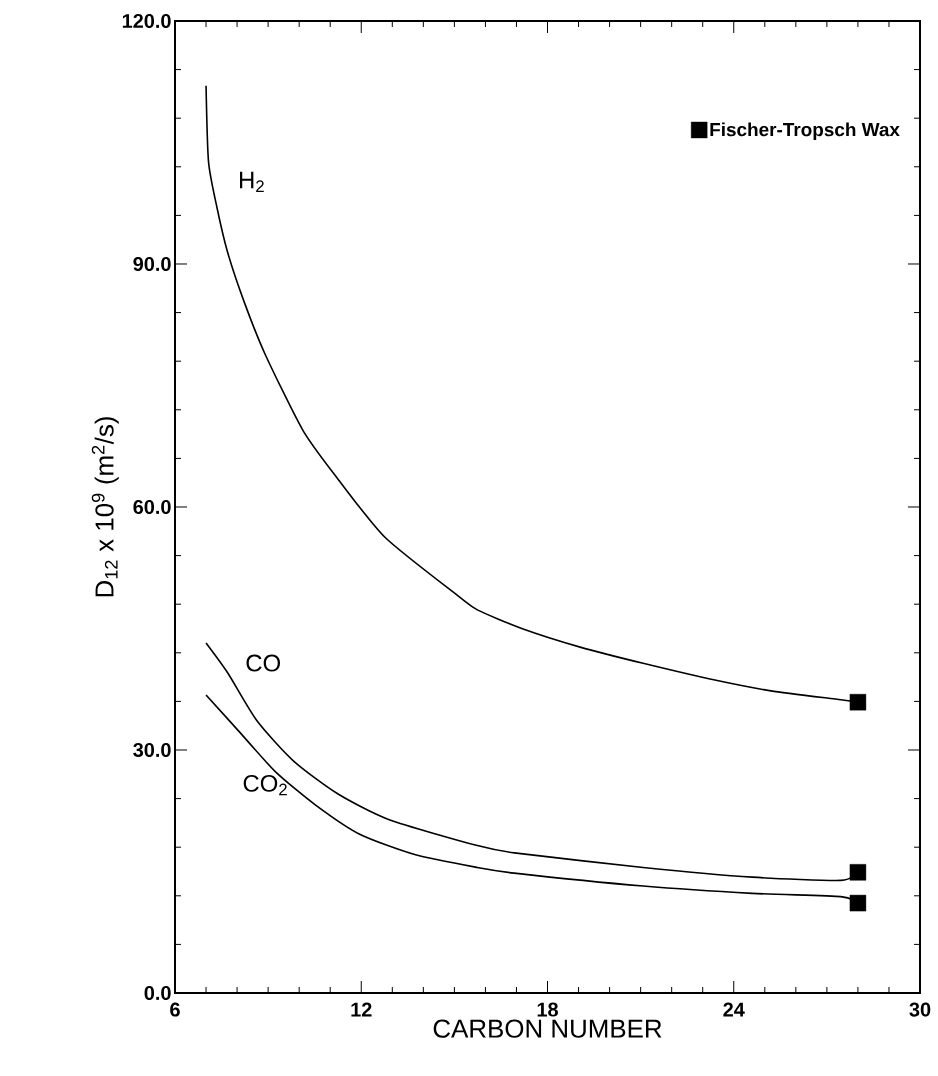 The height and width of the screenshot is (1076, 938). Describe the element at coordinates (152, 507) in the screenshot. I see `y-tick-label: 60.0` at that location.